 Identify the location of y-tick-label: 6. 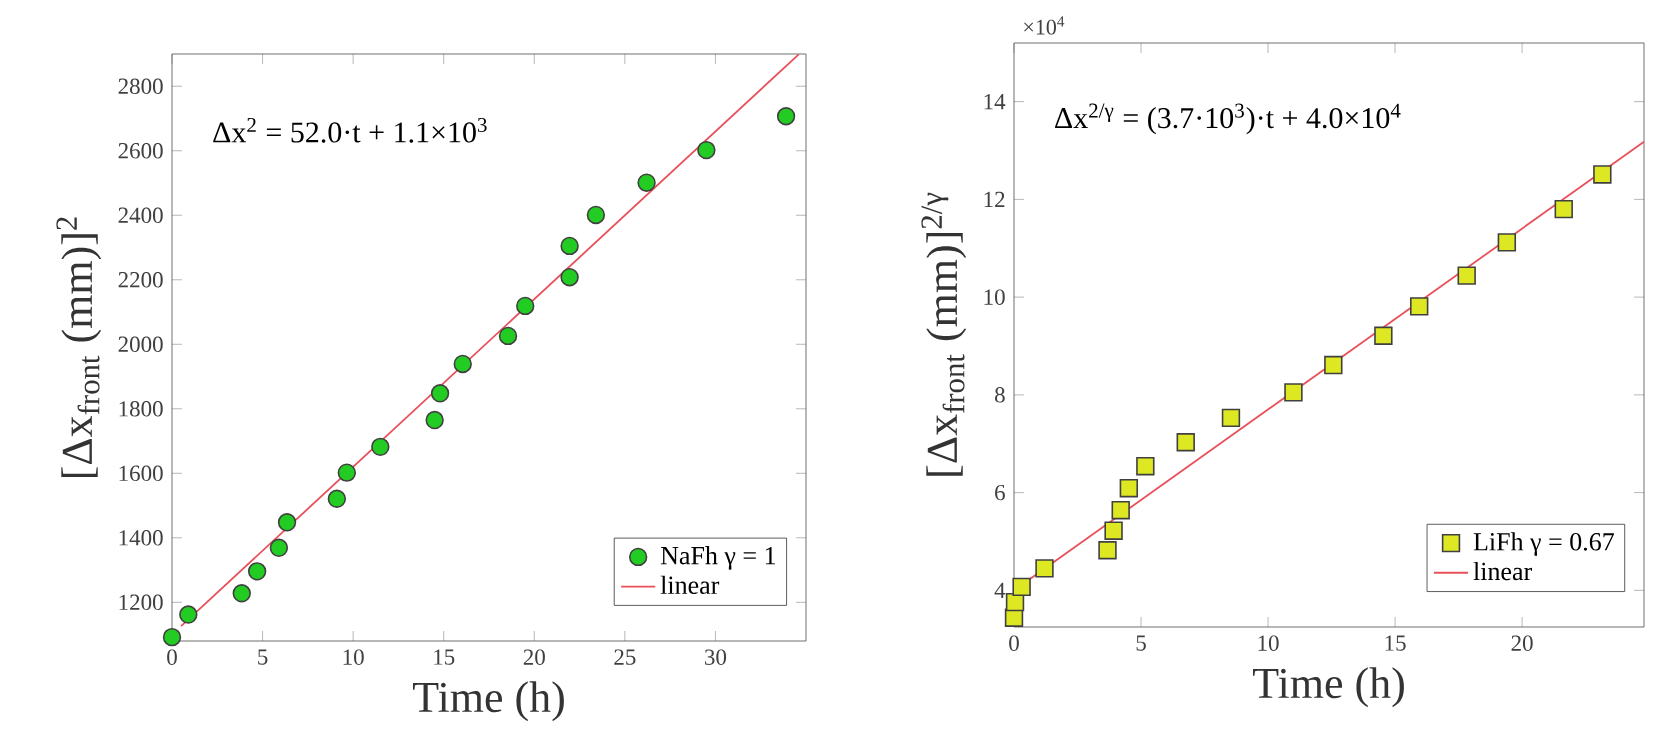
(1000, 492).